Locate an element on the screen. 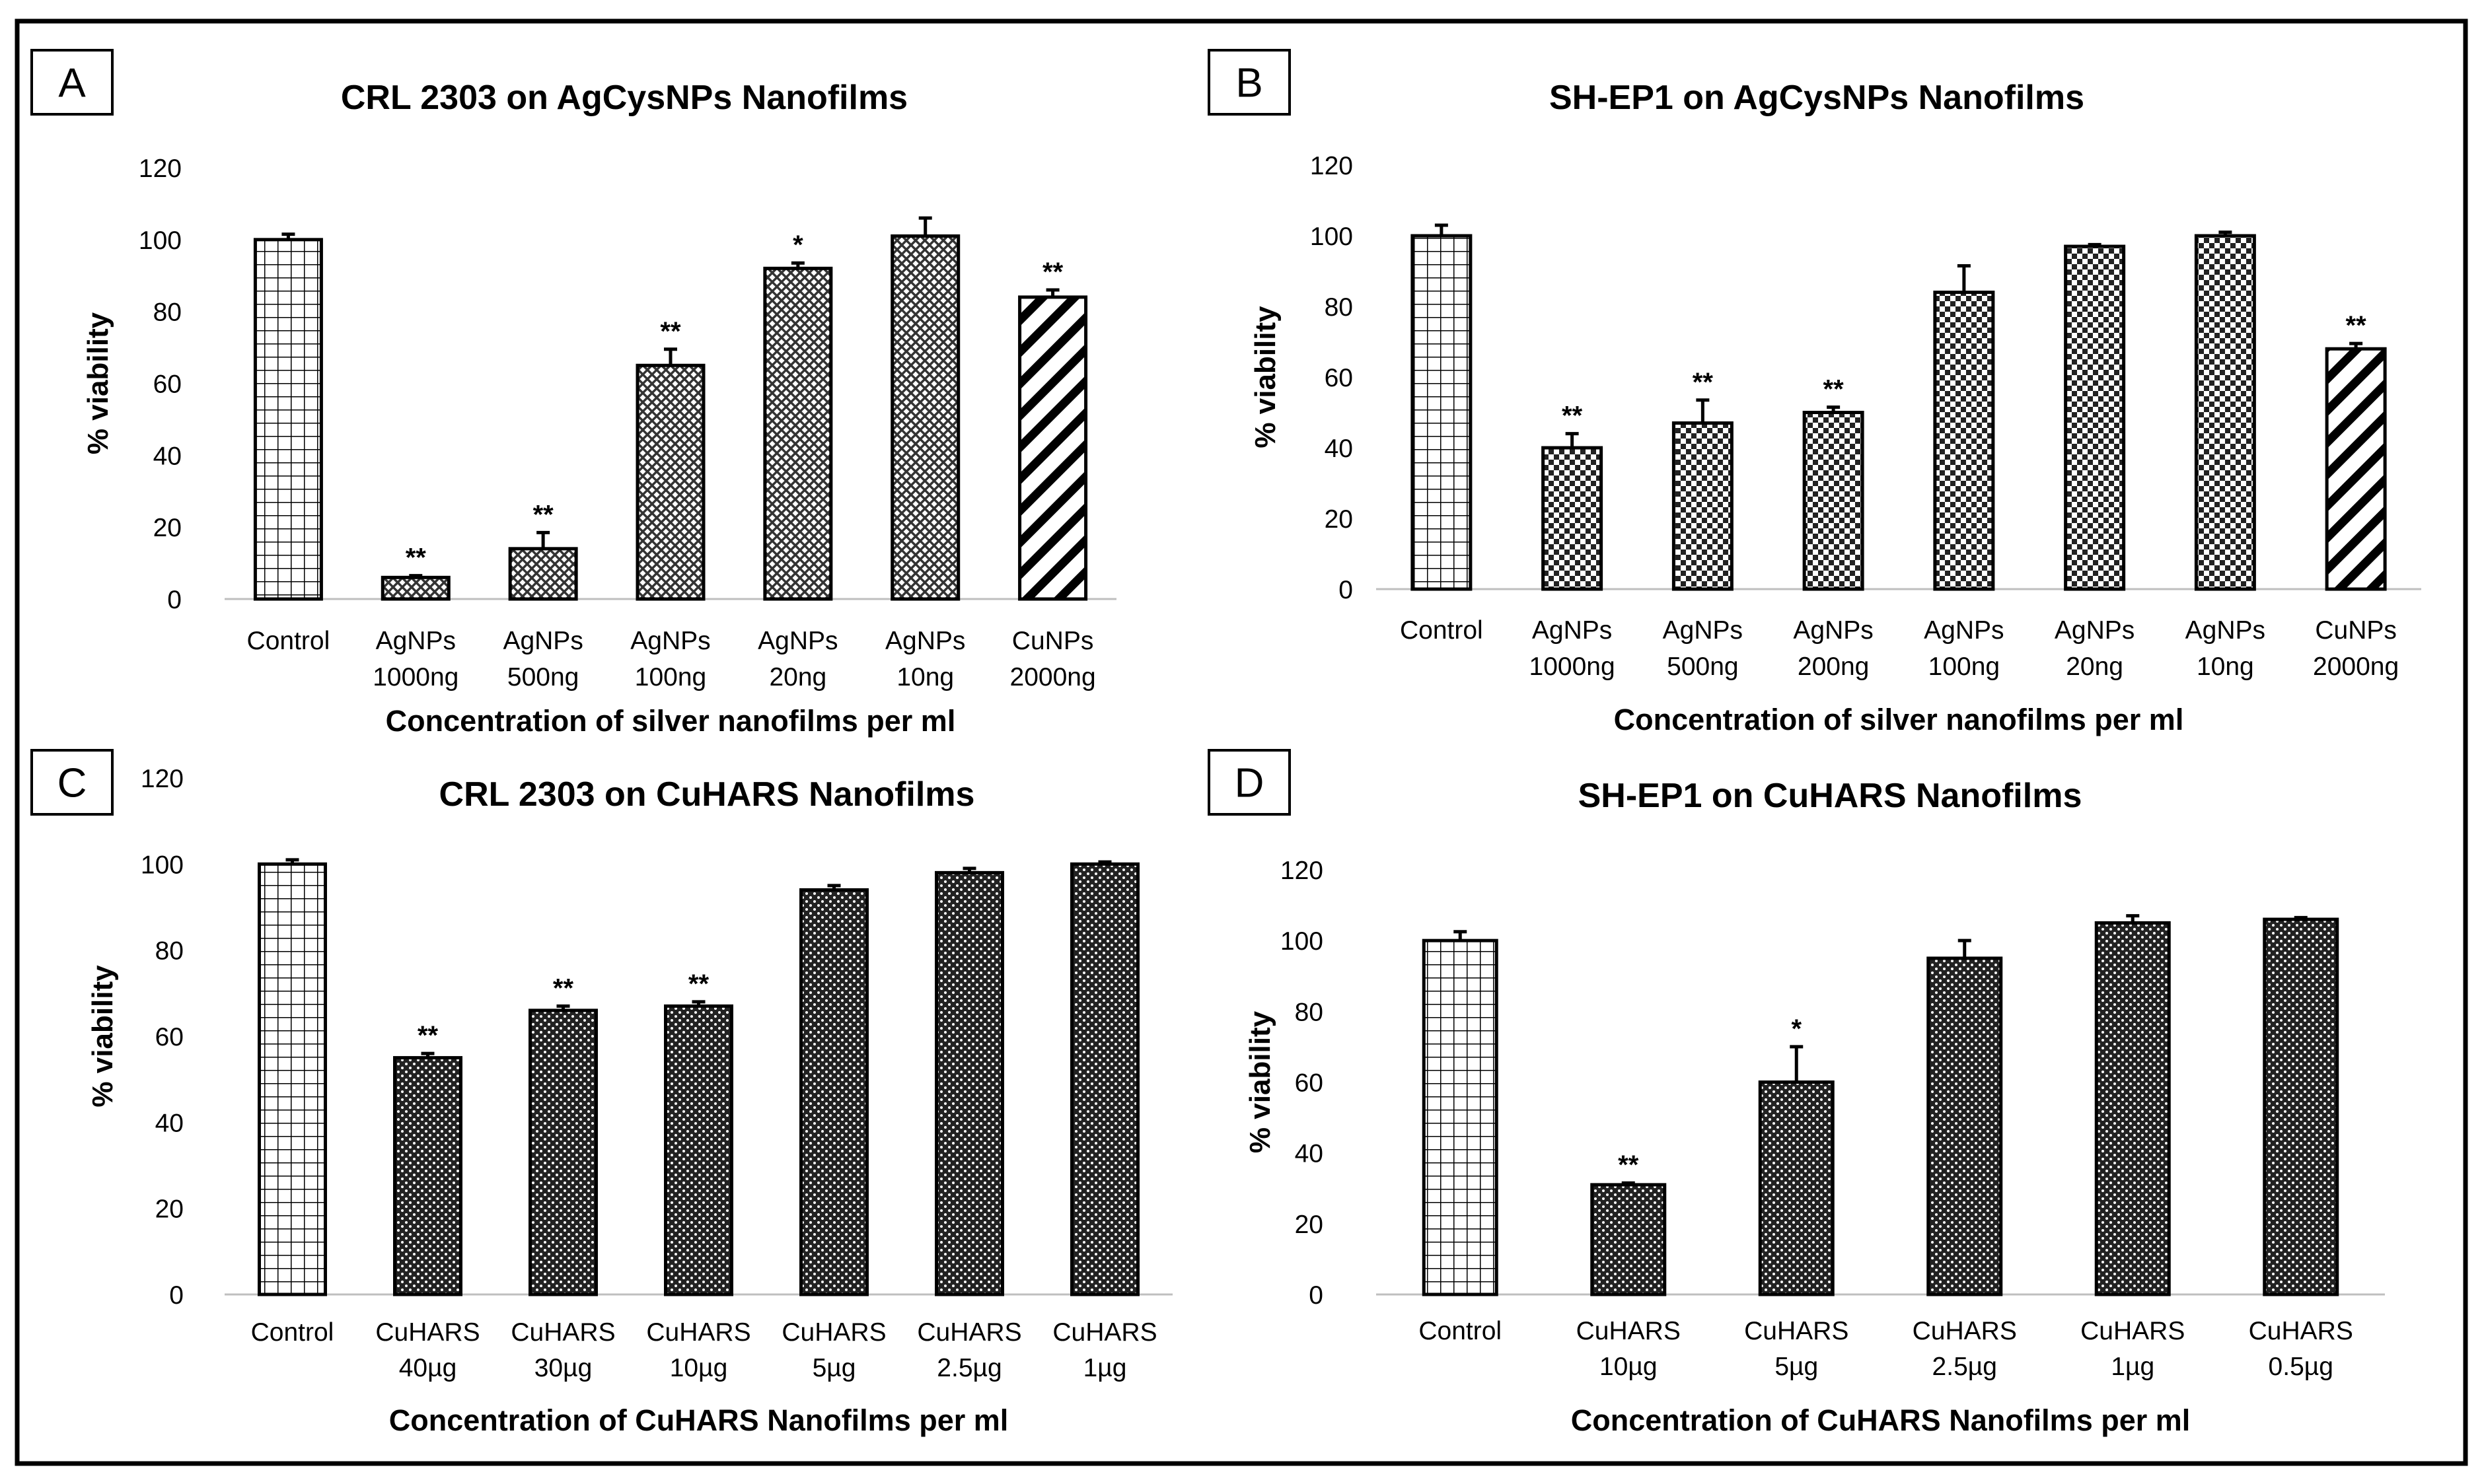  panel-letter: A is located at coordinates (72, 83).